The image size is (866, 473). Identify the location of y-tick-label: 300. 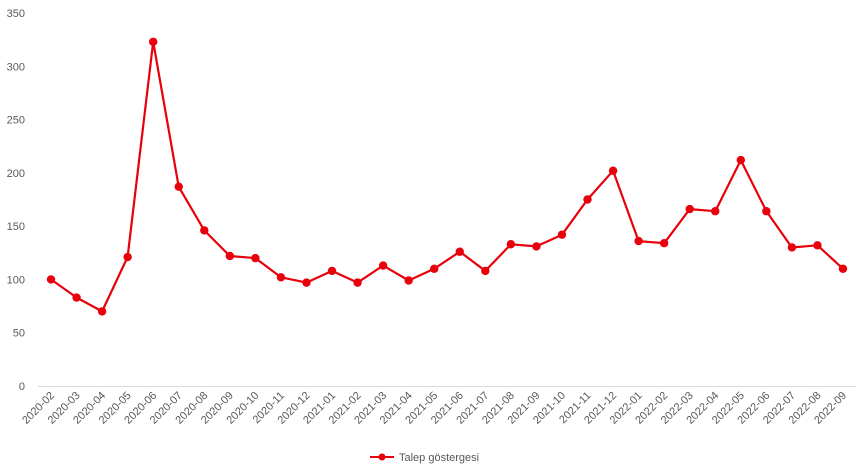
(16, 67).